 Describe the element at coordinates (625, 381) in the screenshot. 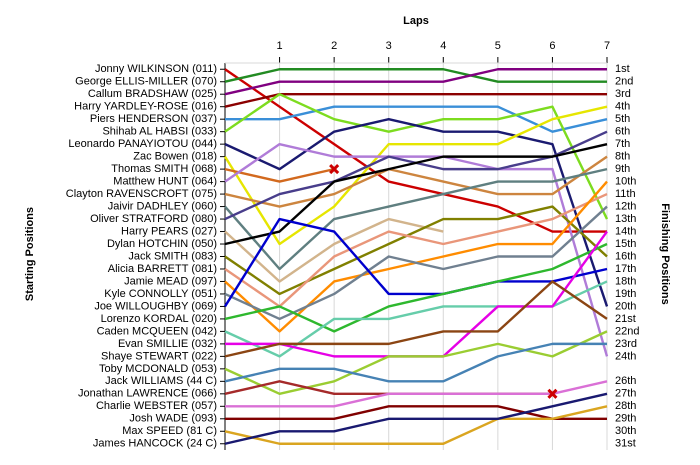

I see `y2-tick-label: 26th` at that location.